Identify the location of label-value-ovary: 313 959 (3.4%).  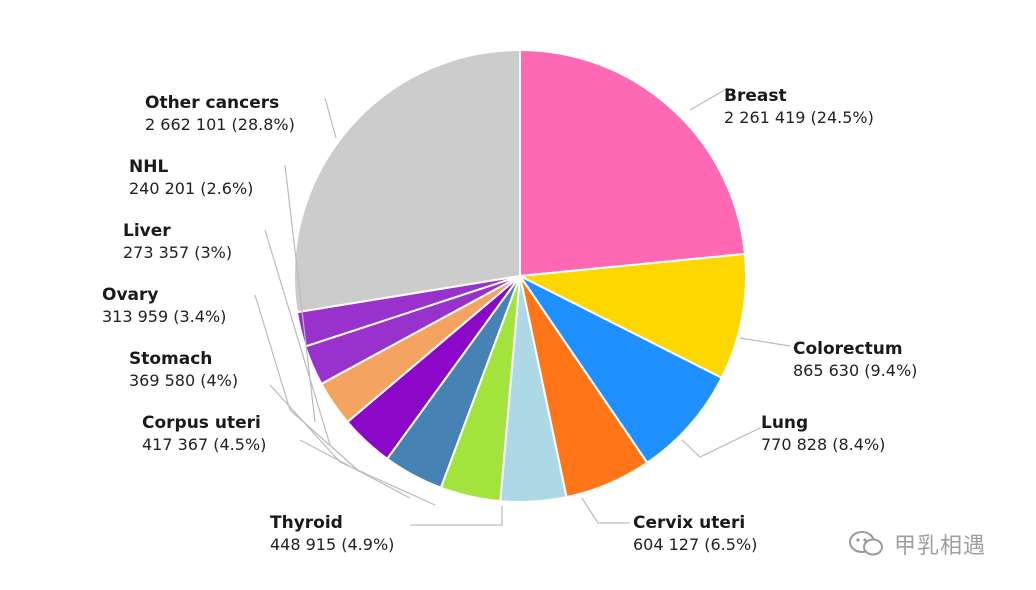
(164, 316).